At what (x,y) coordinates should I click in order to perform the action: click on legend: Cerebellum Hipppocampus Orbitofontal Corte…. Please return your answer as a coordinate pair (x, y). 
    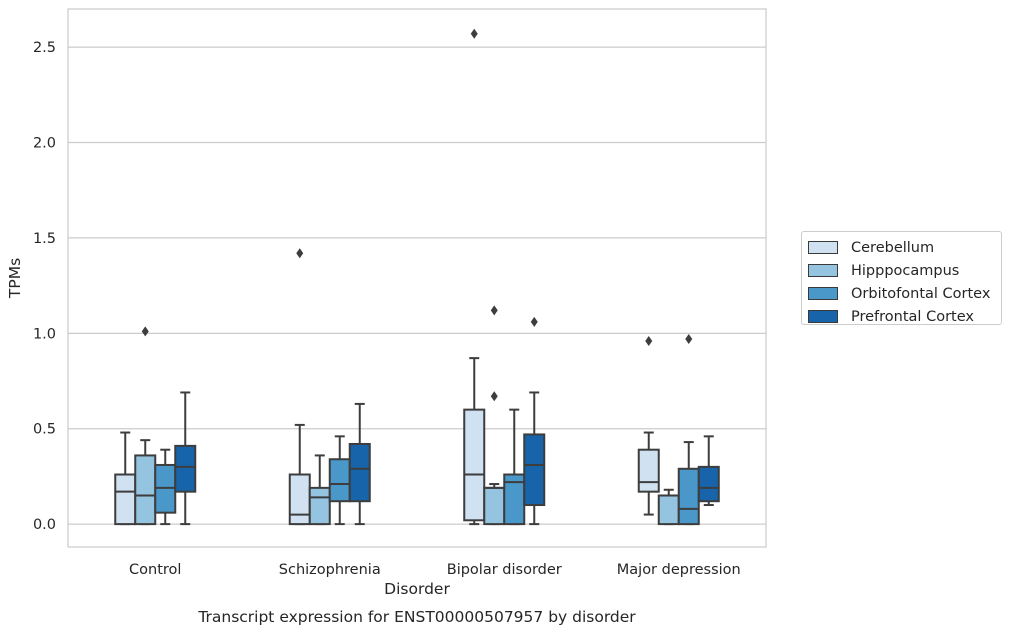
    Looking at the image, I should click on (901, 278).